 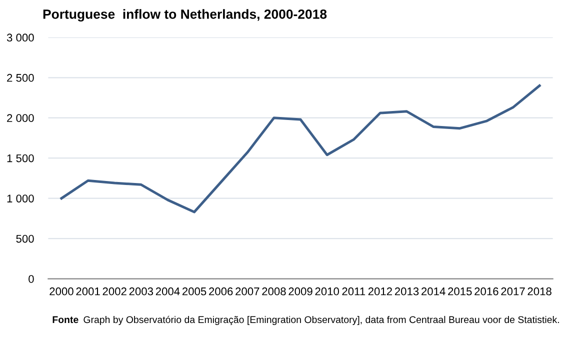 I want to click on x-tick-label: 2006, so click(x=221, y=291).